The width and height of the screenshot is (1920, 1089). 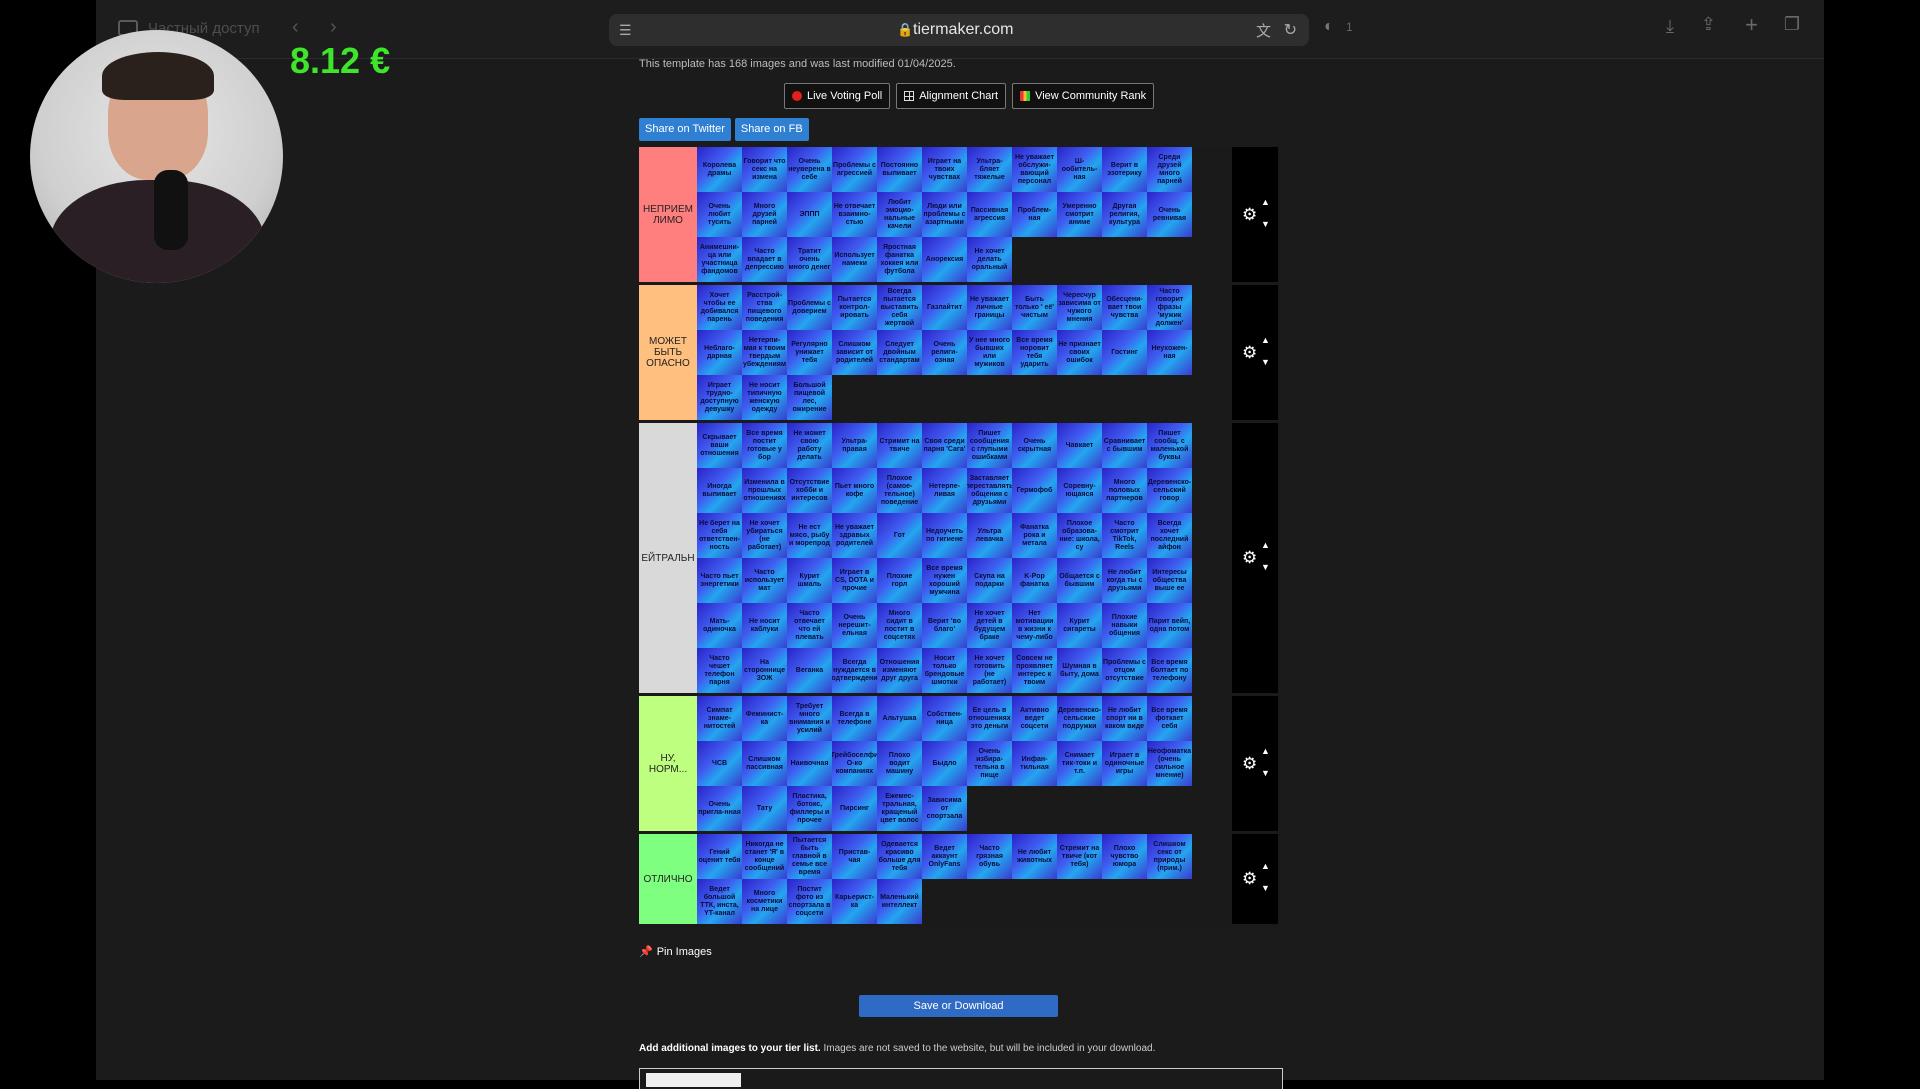 What do you see at coordinates (1791, 24) in the screenshot?
I see `tab-overview-icon: ❐` at bounding box center [1791, 24].